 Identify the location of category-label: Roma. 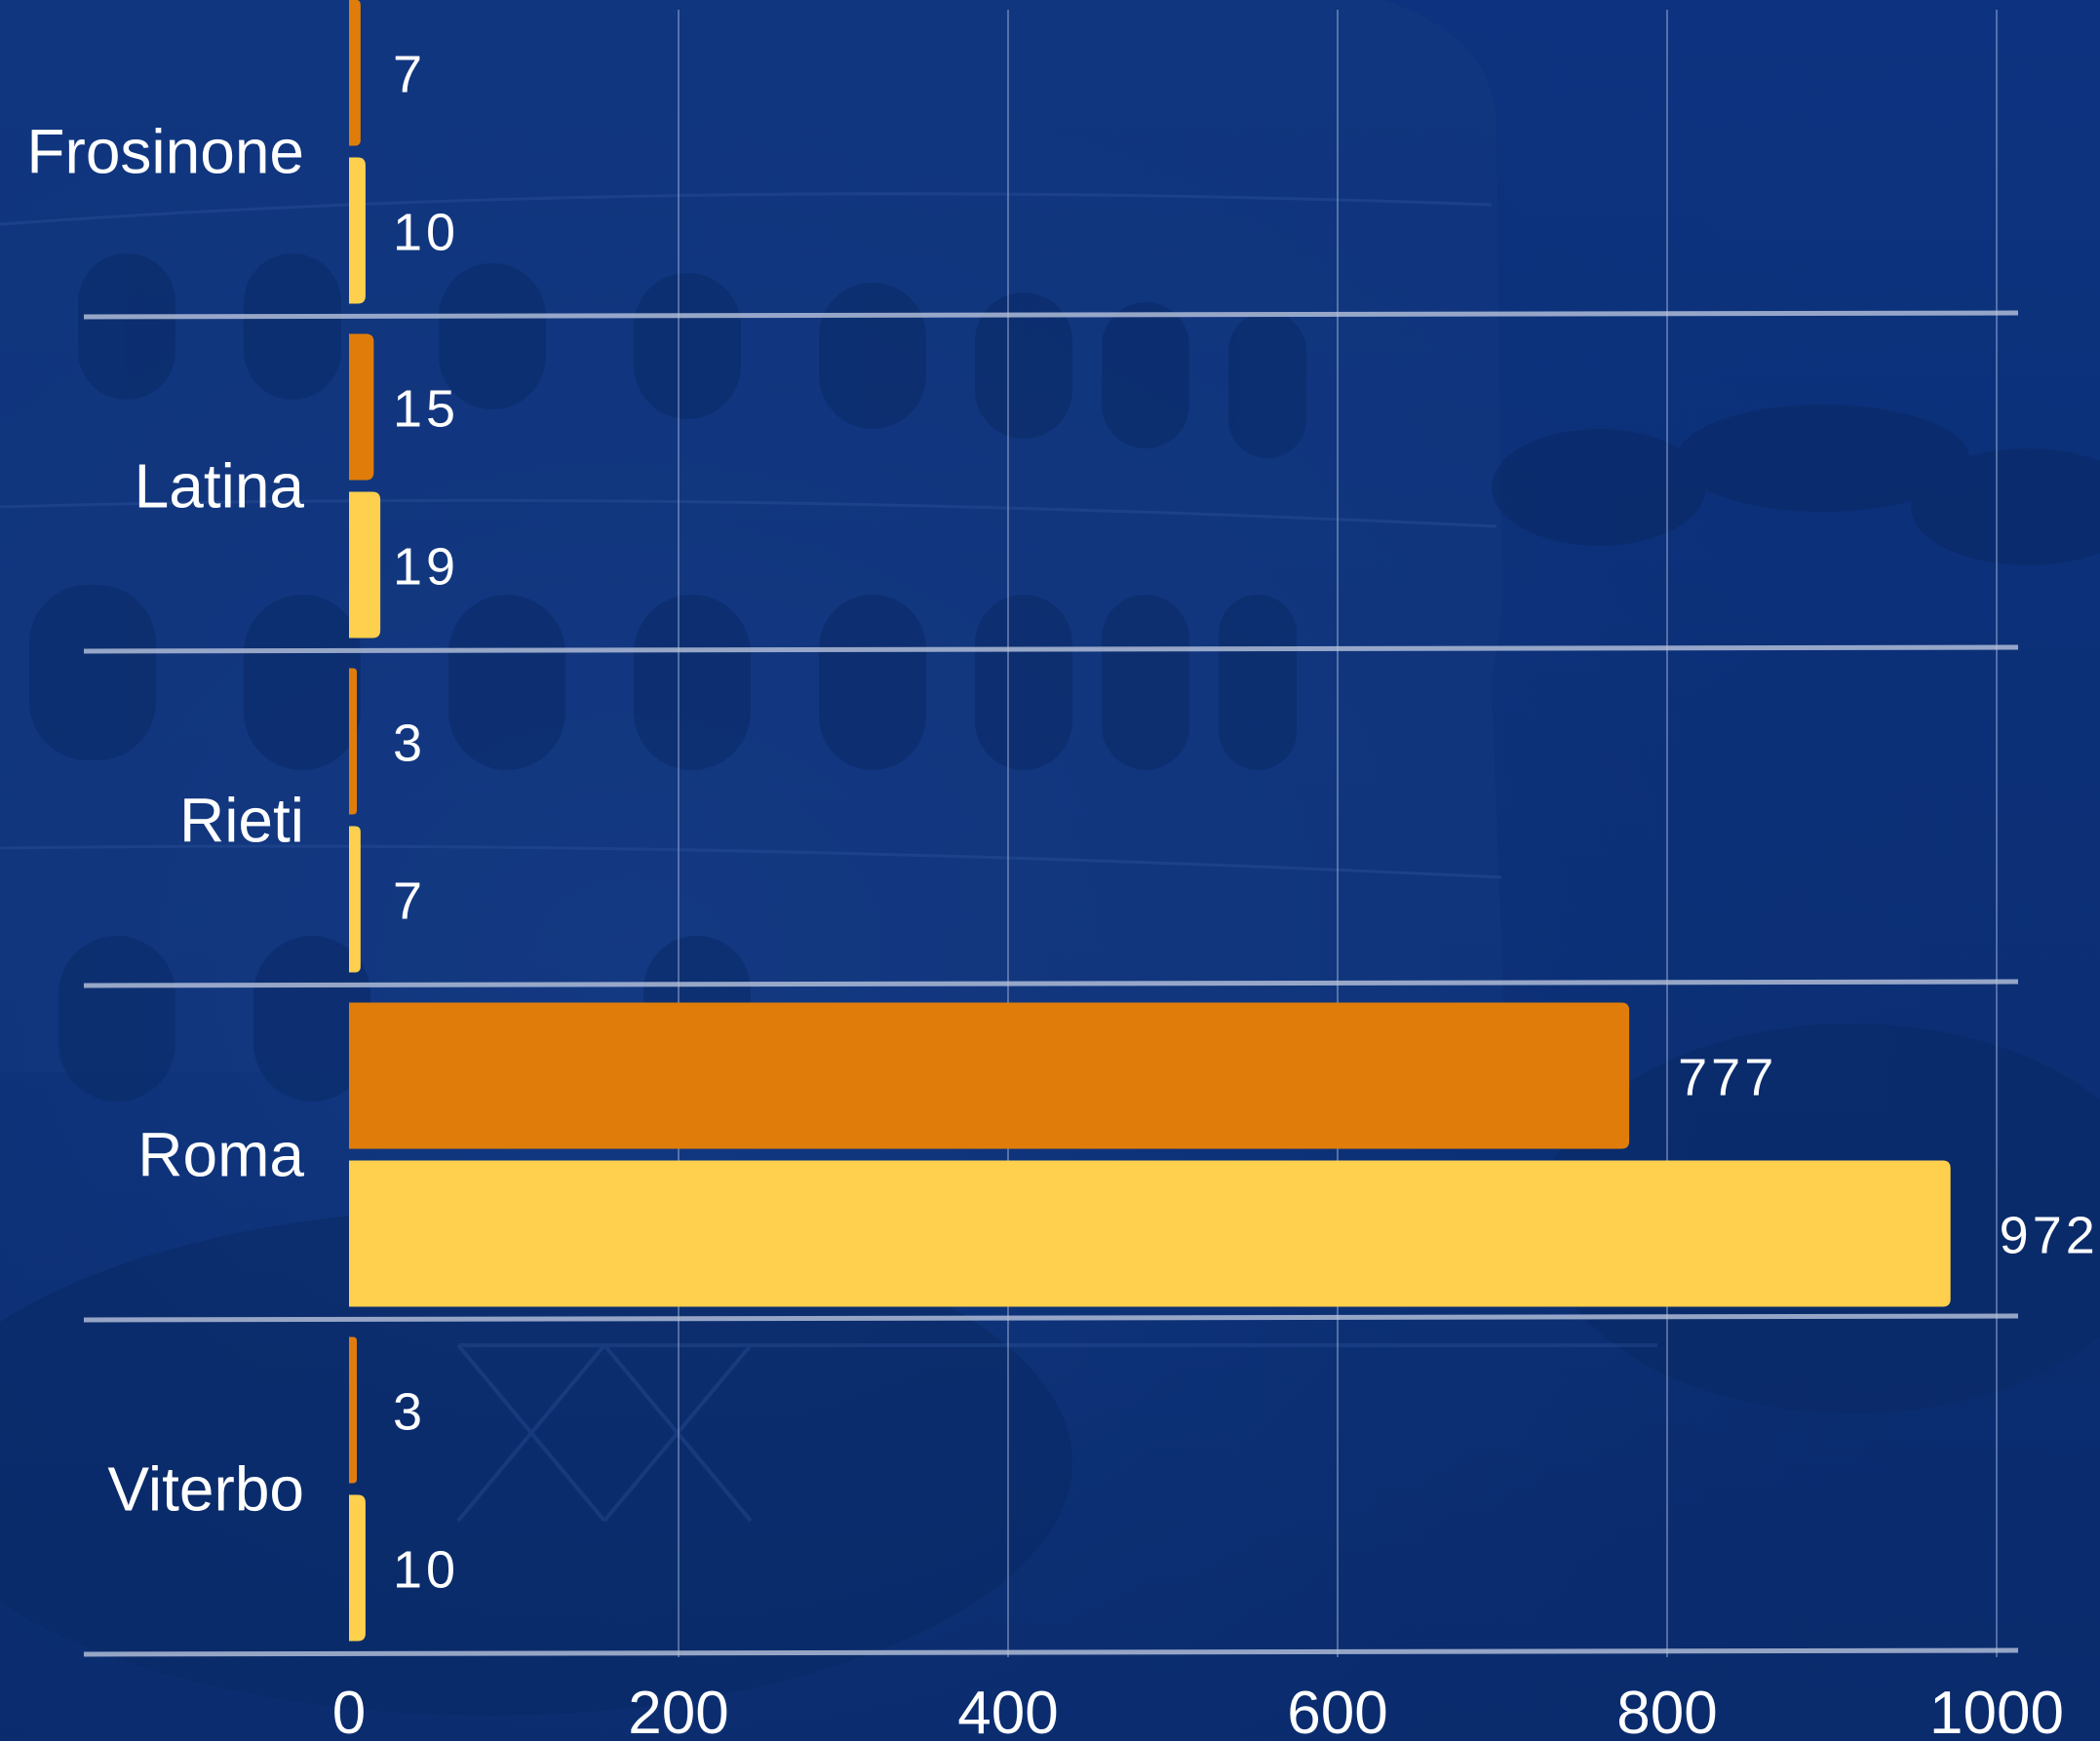
(221, 1155).